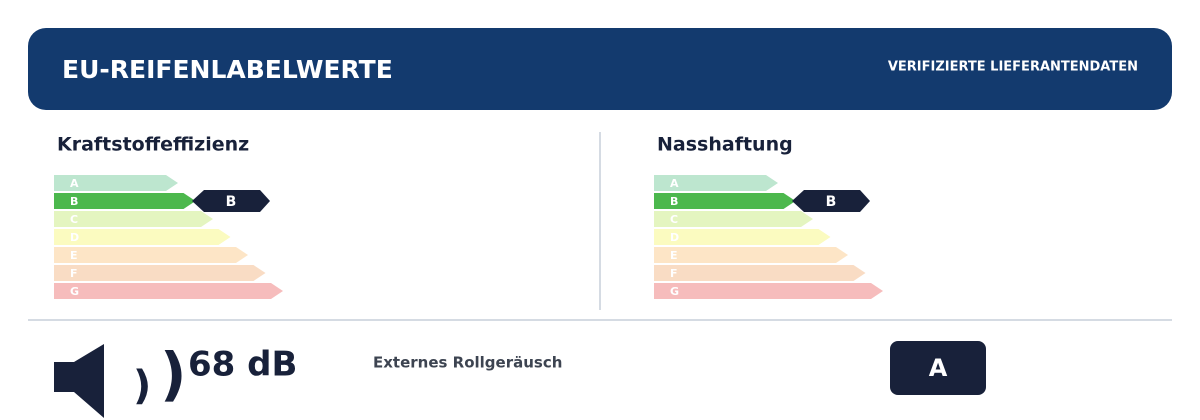 Image resolution: width=1200 pixels, height=420 pixels. What do you see at coordinates (79, 381) in the screenshot?
I see `speaker-icon` at bounding box center [79, 381].